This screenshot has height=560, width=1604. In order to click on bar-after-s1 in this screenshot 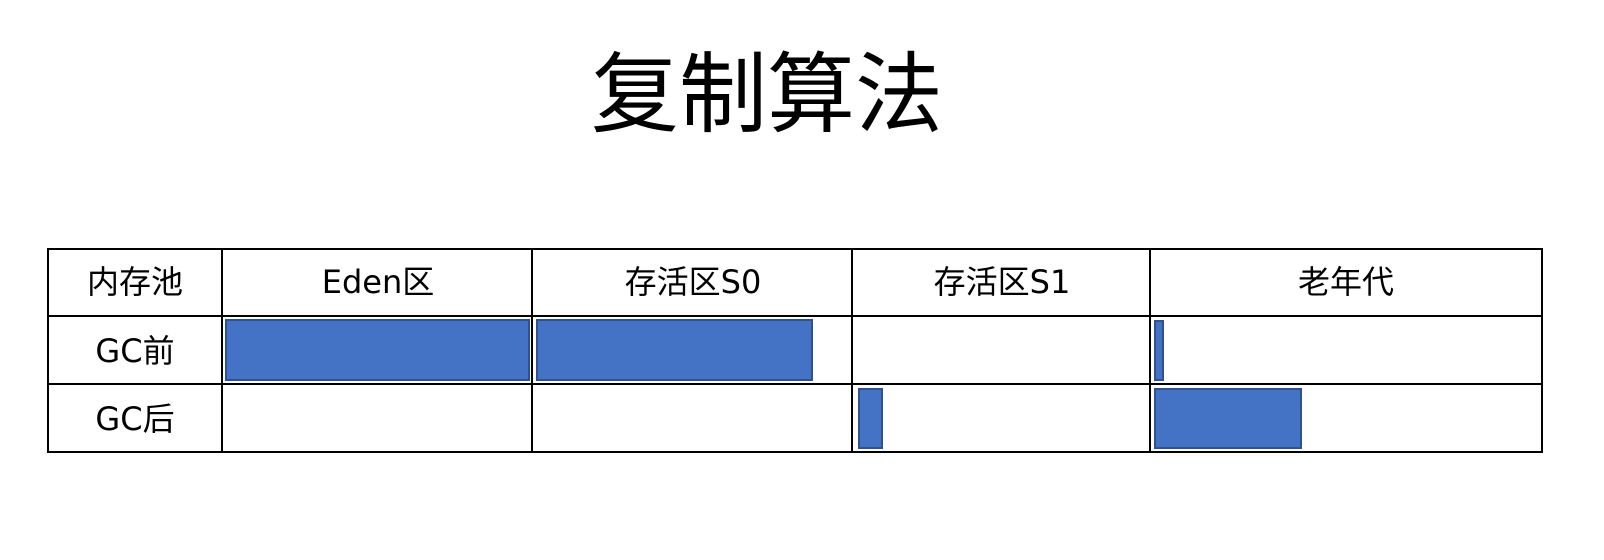, I will do `click(870, 418)`.